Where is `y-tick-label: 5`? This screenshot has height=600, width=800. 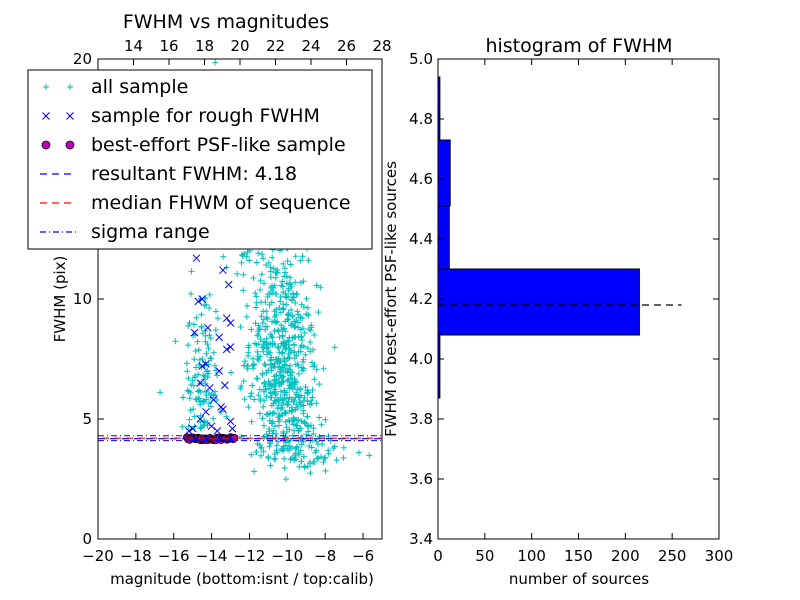
y-tick-label: 5 is located at coordinates (87, 419).